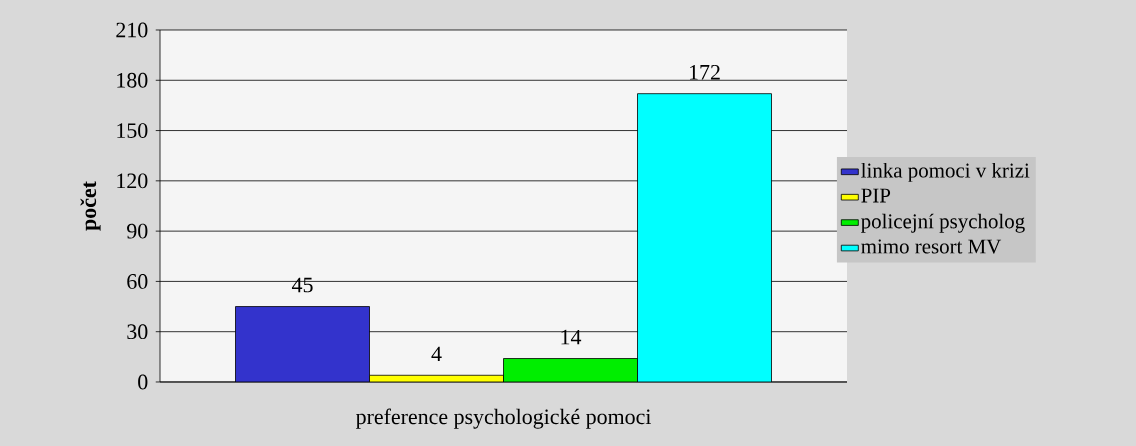 The image size is (1136, 446). I want to click on y-tick-label: 210, so click(132, 30).